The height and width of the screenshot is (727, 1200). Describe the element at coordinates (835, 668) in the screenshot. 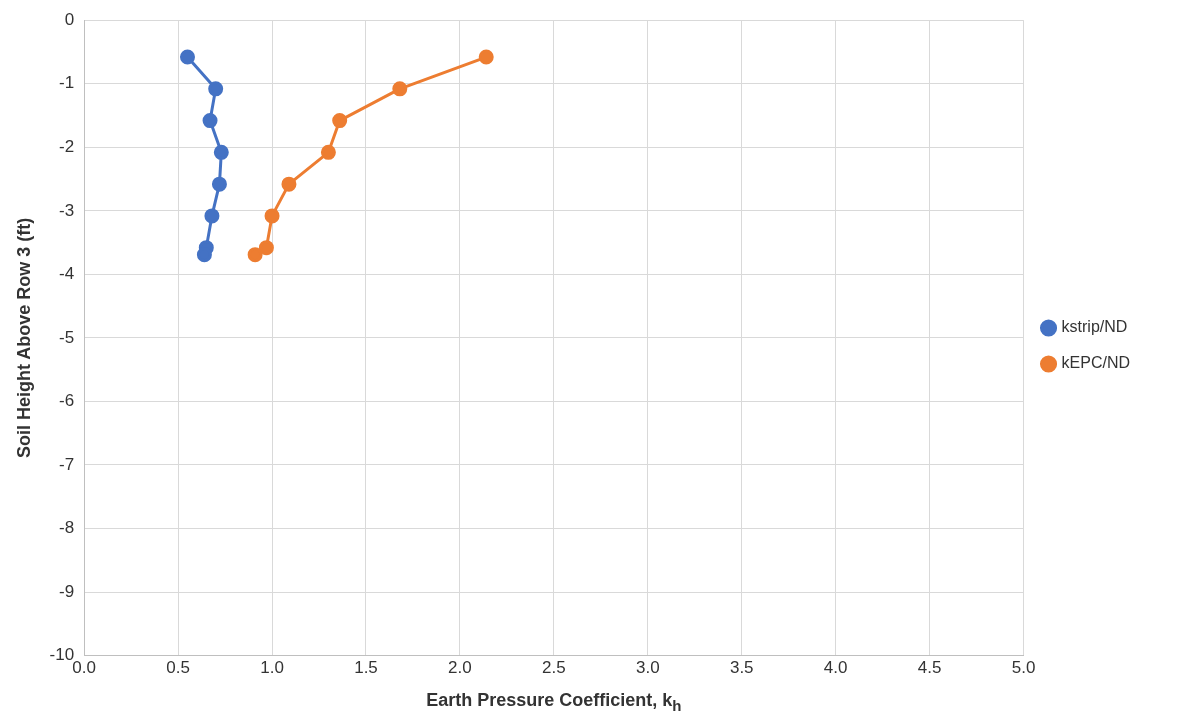

I see `x-tick-label: 4.0` at that location.